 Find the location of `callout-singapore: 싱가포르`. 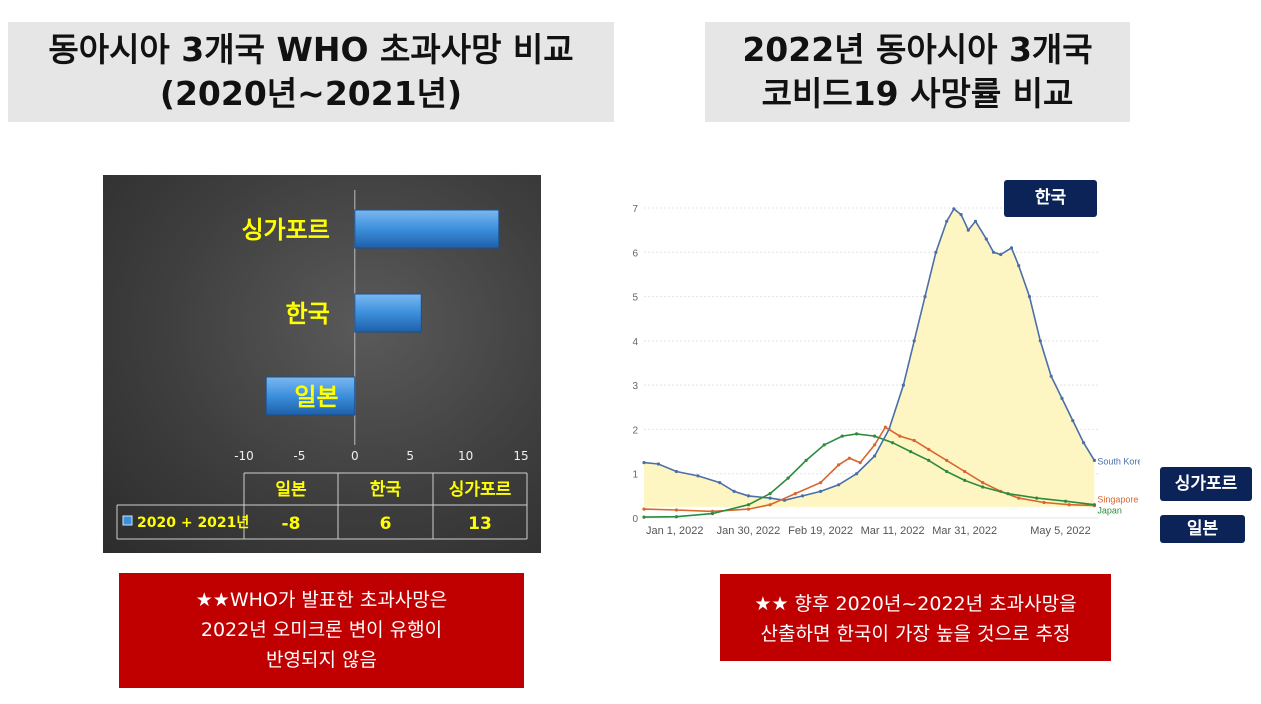

callout-singapore: 싱가포르 is located at coordinates (1206, 484).